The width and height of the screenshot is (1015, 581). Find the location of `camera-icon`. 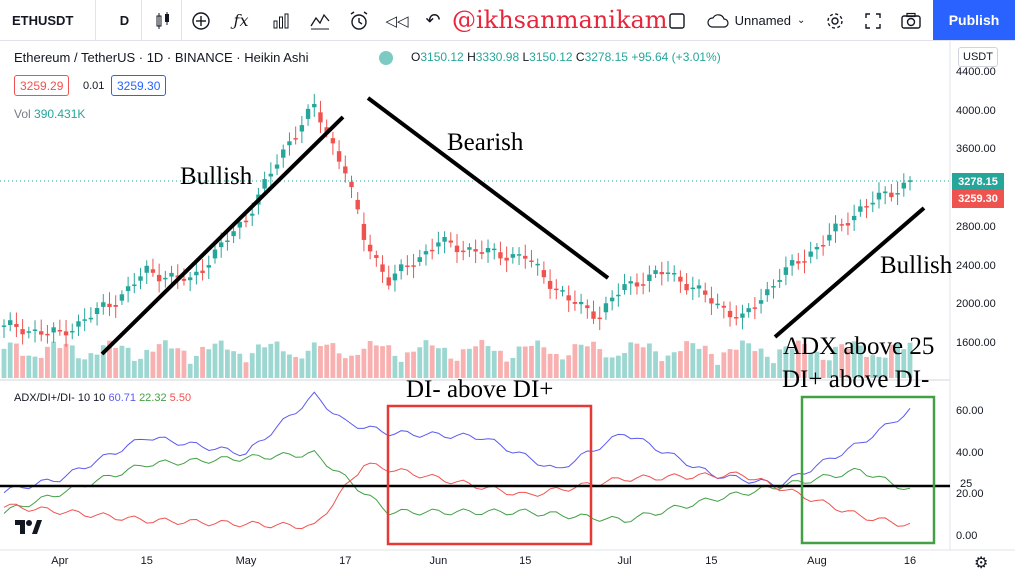

camera-icon is located at coordinates (911, 20).